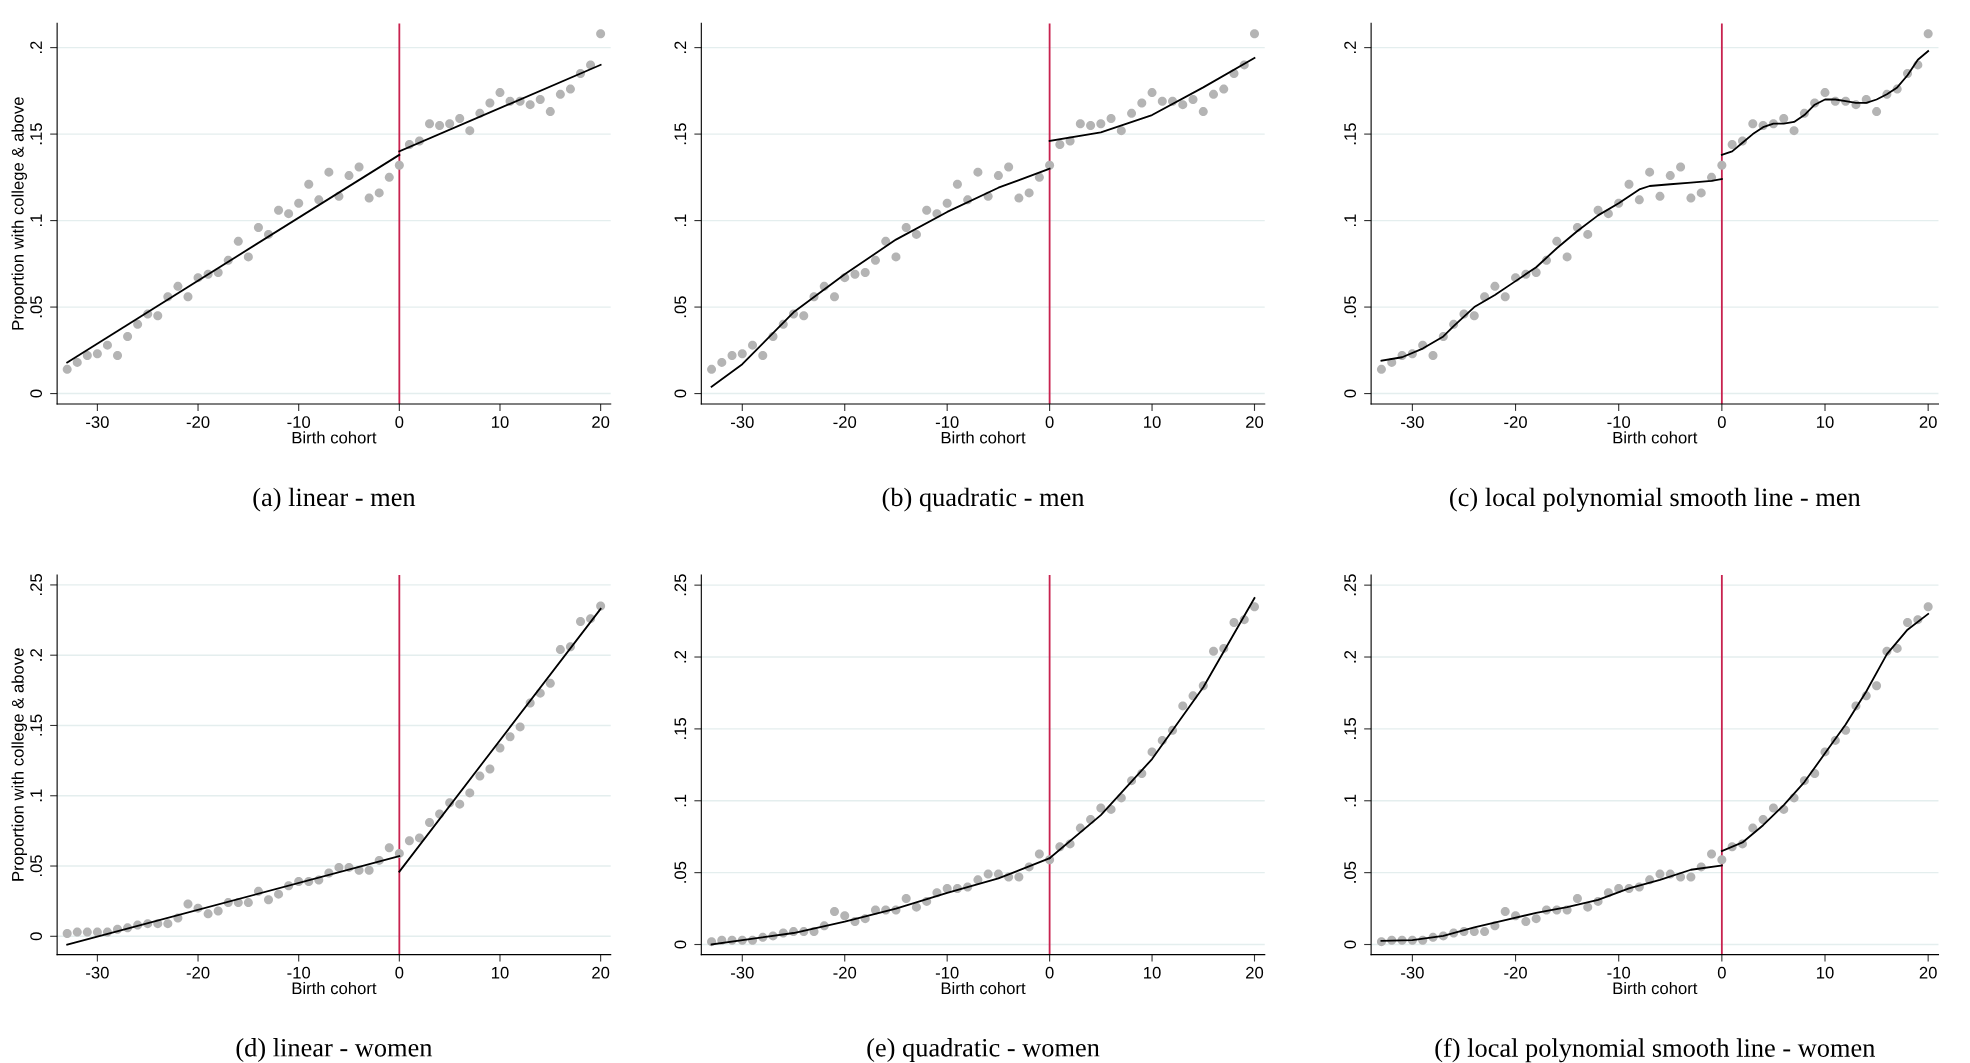 This screenshot has height=1063, width=1970. Describe the element at coordinates (983, 499) in the screenshot. I see `text: (b) quadratic - men` at that location.